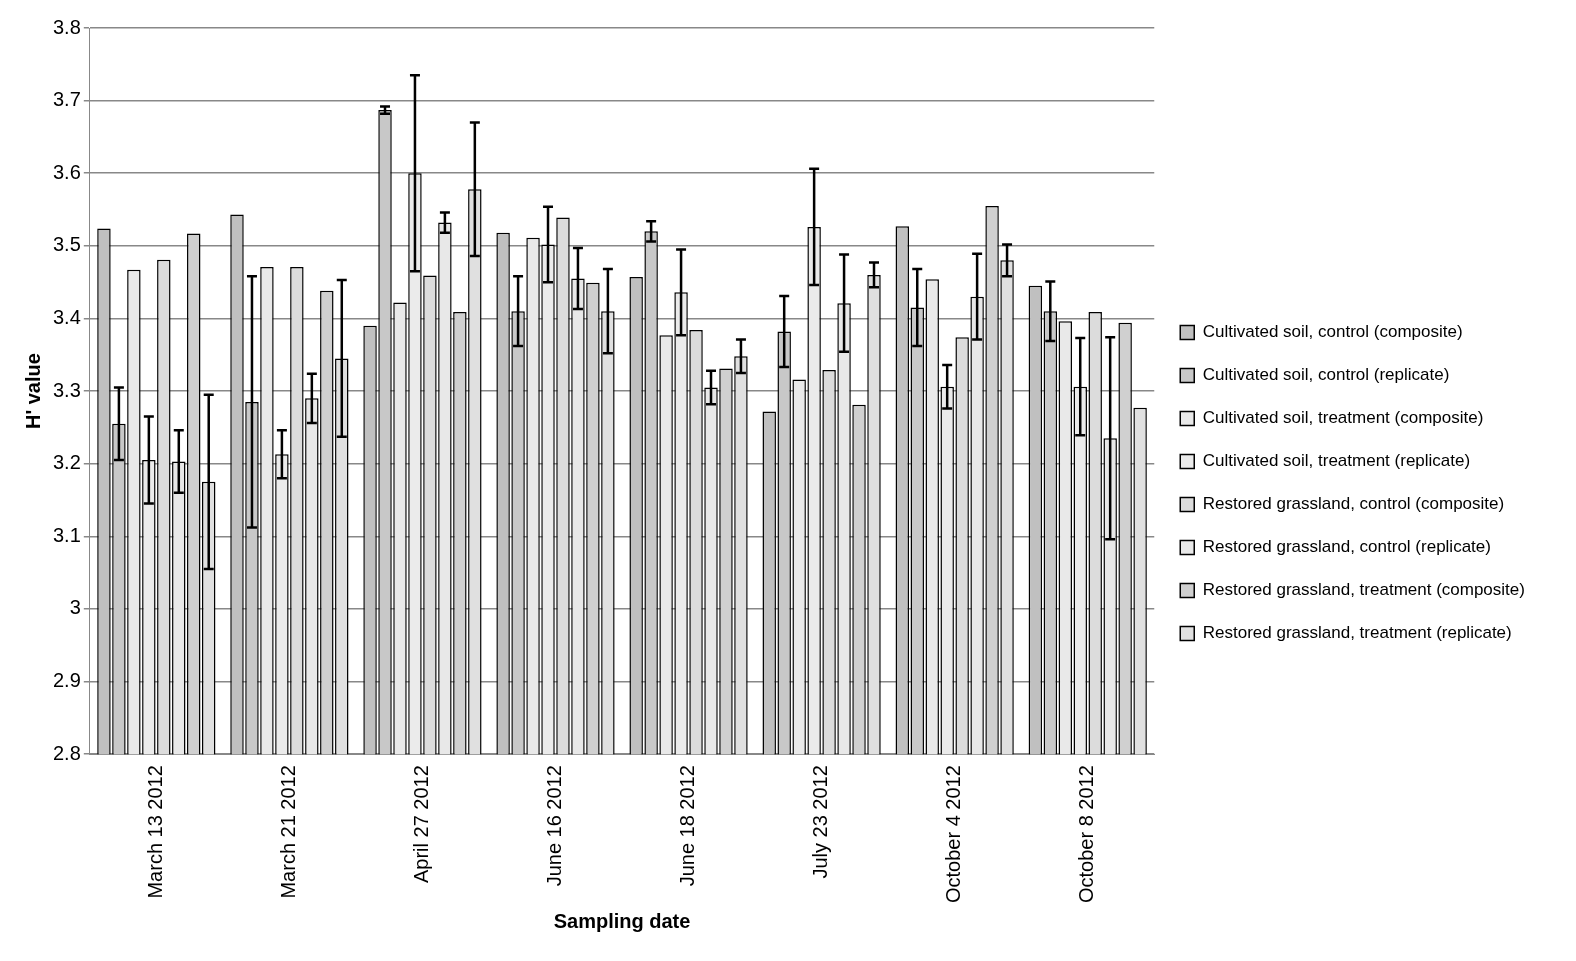  I want to click on y-tick-label: 3.7, so click(66, 99).